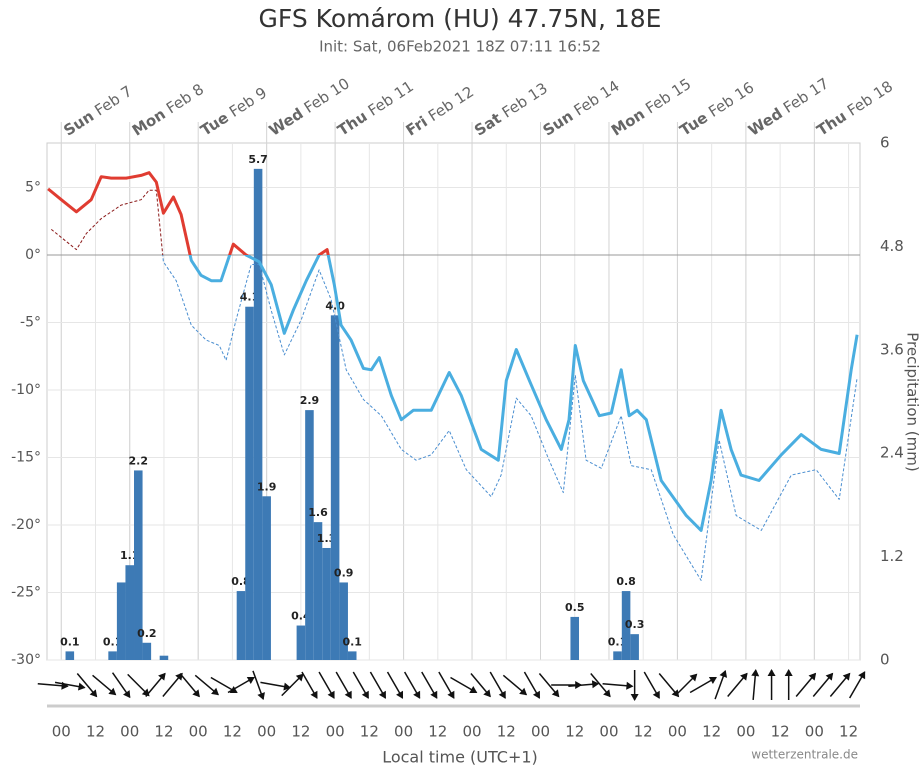 This screenshot has height=768, width=921. Describe the element at coordinates (33, 188) in the screenshot. I see `y-tick-label: 5°` at that location.